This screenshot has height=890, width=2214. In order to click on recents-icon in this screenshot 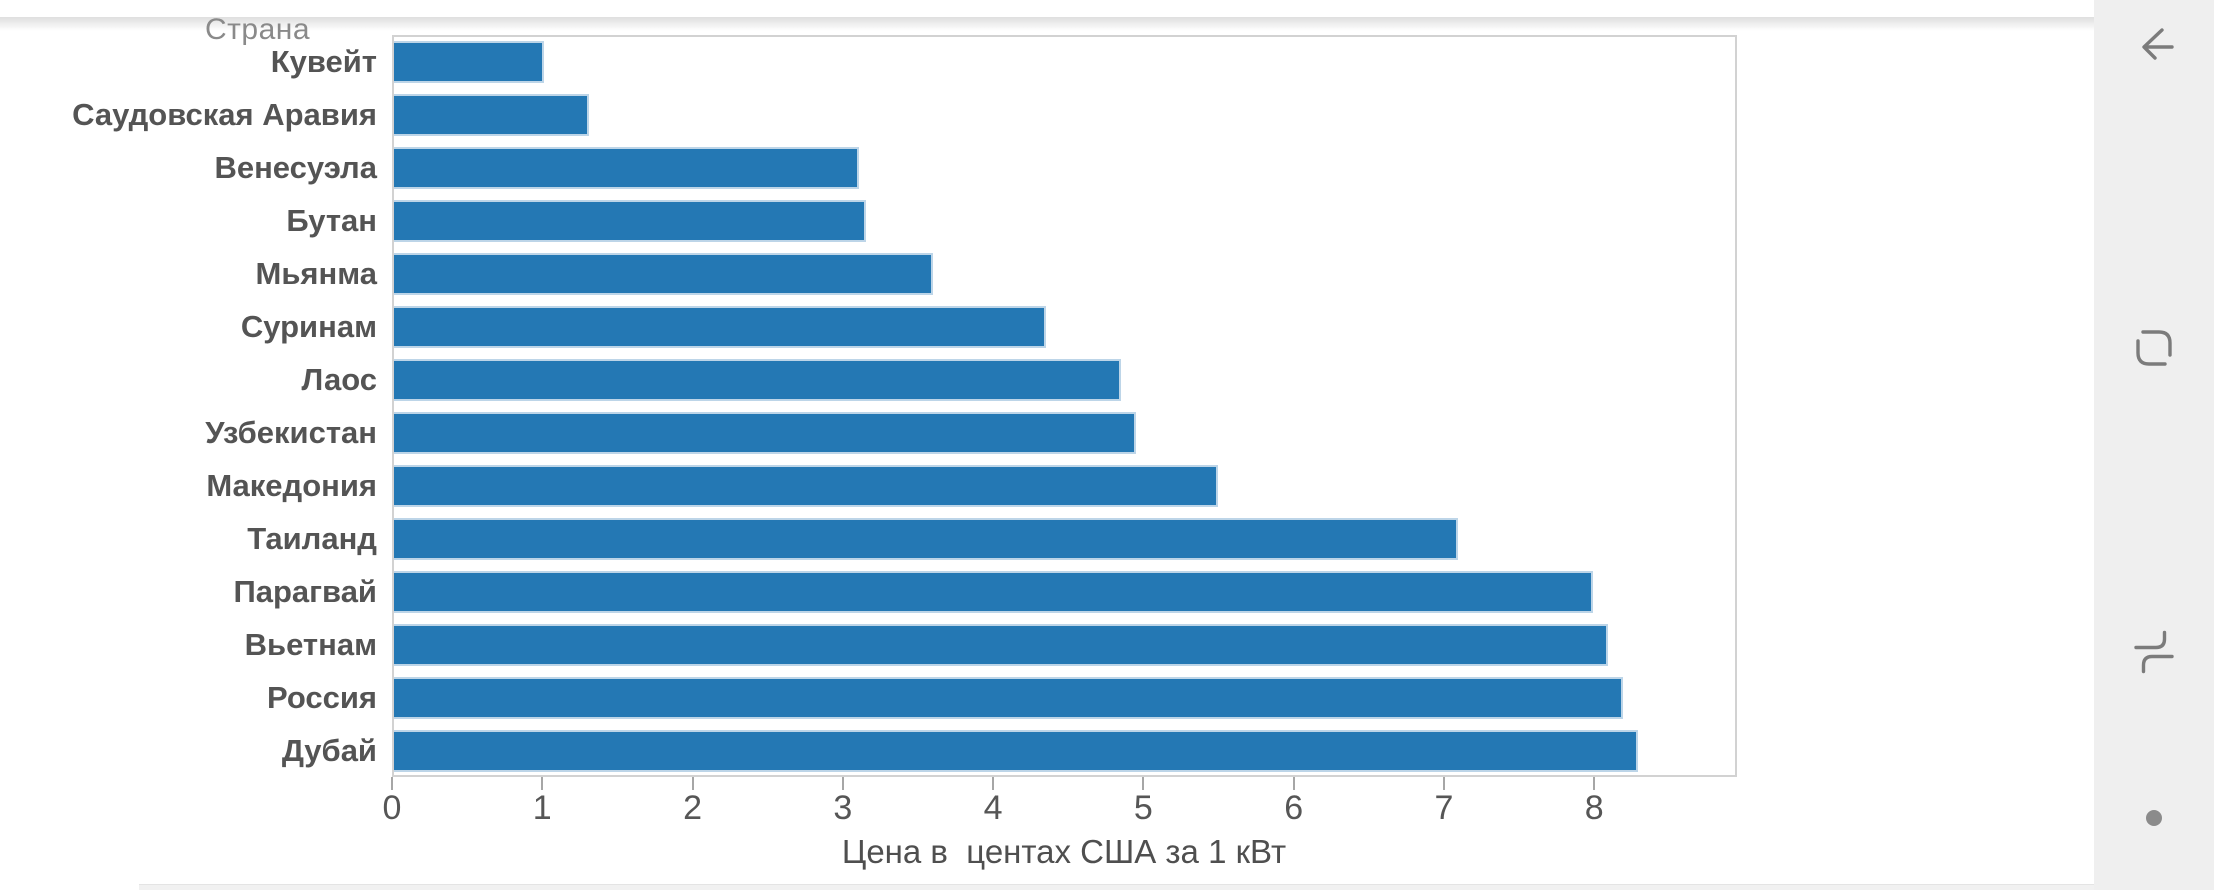, I will do `click(2154, 652)`.